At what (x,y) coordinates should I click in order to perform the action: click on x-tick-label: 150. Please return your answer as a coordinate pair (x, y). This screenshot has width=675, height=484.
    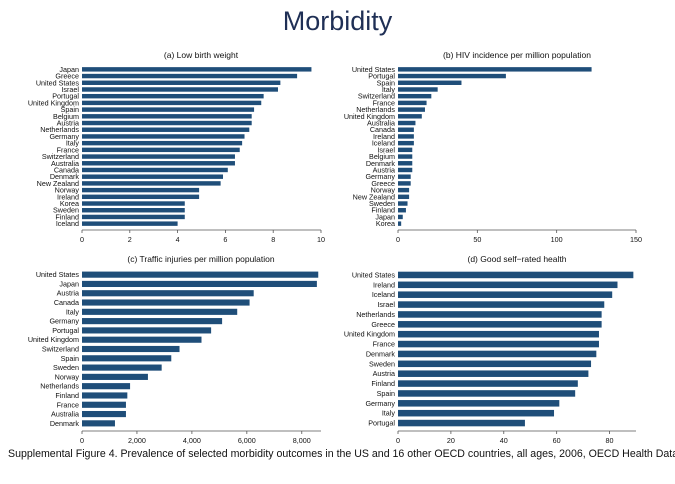
    Looking at the image, I should click on (636, 239).